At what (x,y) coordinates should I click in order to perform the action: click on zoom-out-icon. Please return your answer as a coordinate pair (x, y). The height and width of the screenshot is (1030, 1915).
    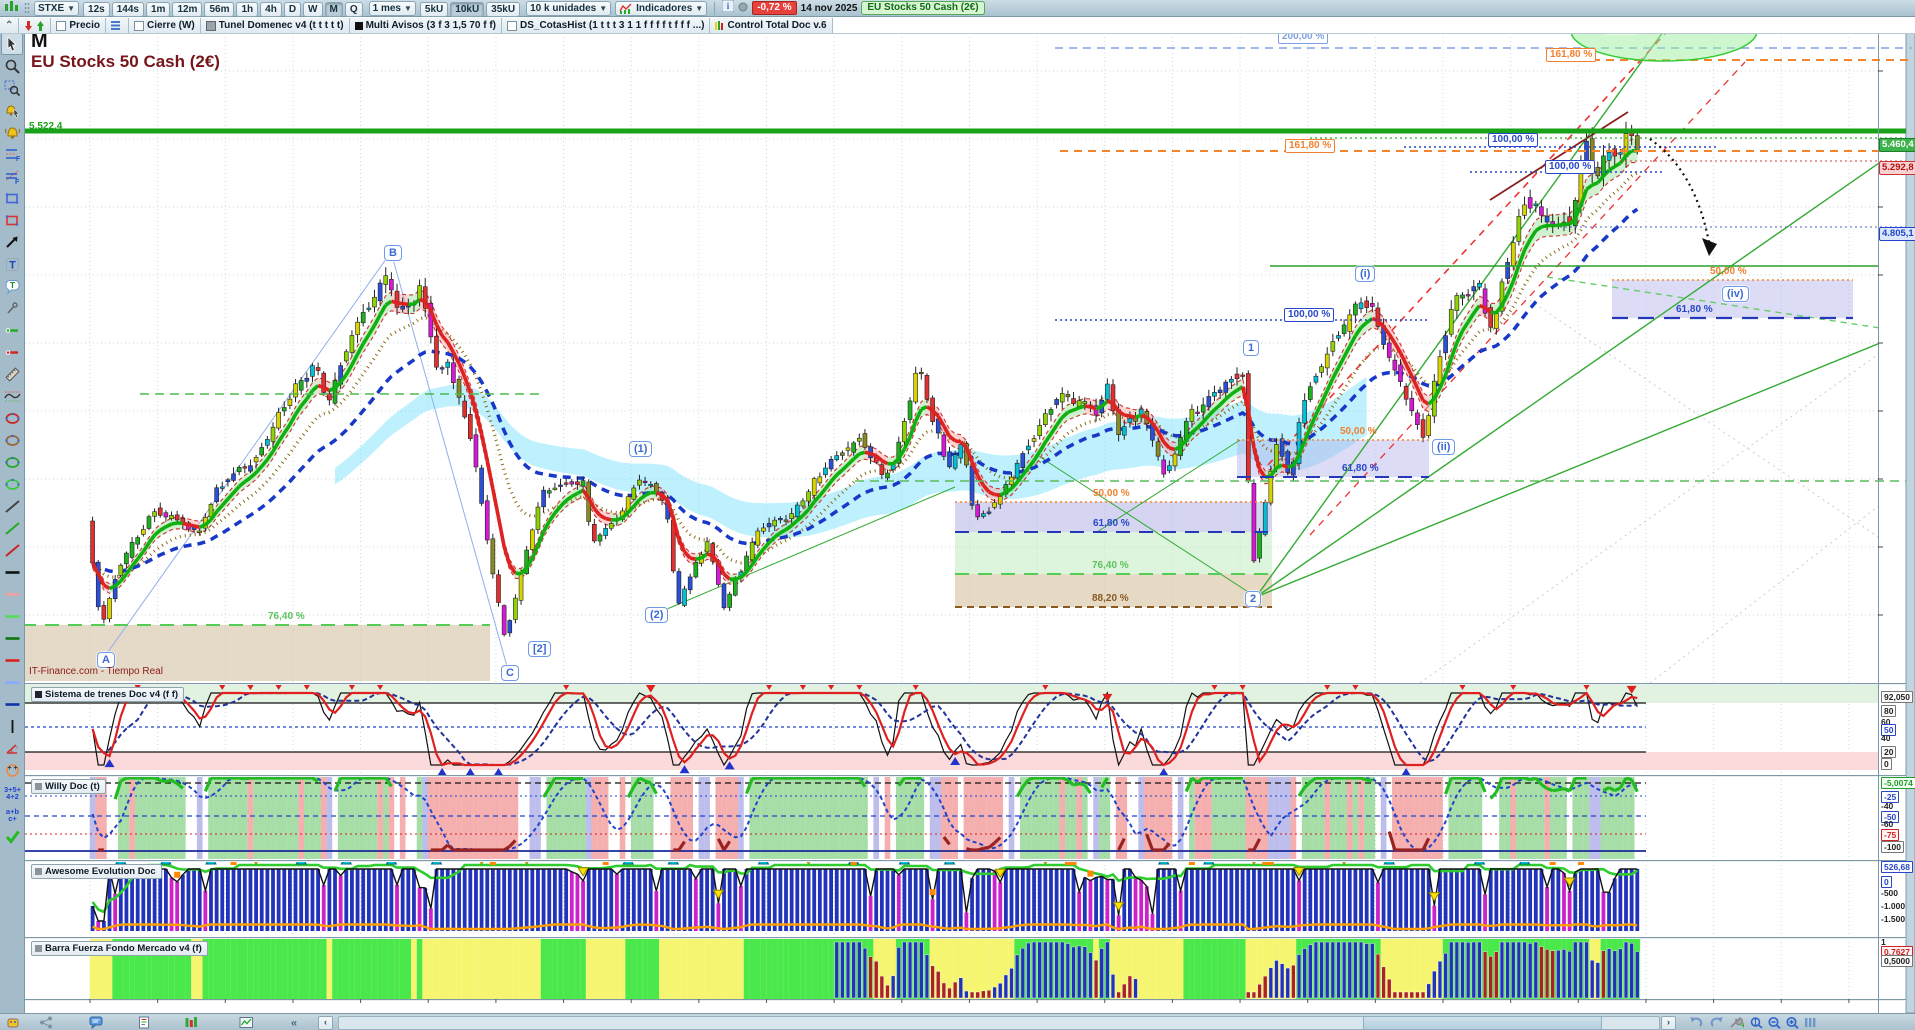
    Looking at the image, I should click on (1774, 1022).